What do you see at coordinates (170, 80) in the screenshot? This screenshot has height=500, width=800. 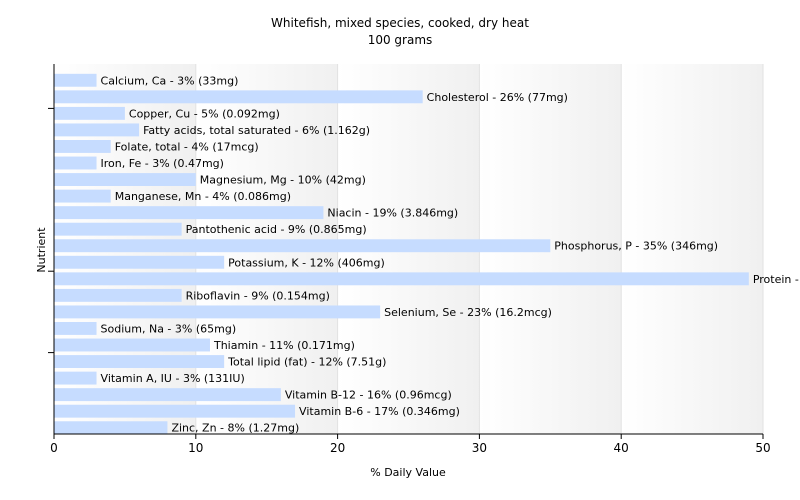 I see `bar-label: Calcium, Ca - 3% (33mg)` at bounding box center [170, 80].